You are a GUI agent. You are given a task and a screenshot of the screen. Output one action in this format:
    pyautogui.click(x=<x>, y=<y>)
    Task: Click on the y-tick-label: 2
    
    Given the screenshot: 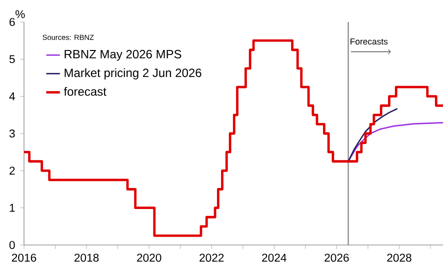 What is the action you would take?
    pyautogui.click(x=12, y=170)
    